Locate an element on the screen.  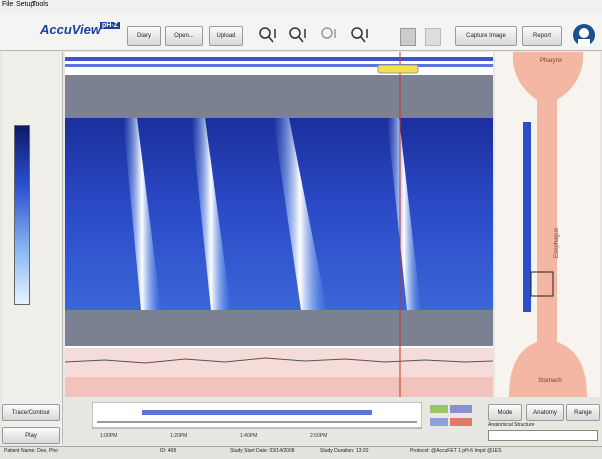
menu-item: File is located at coordinates (8, 4).